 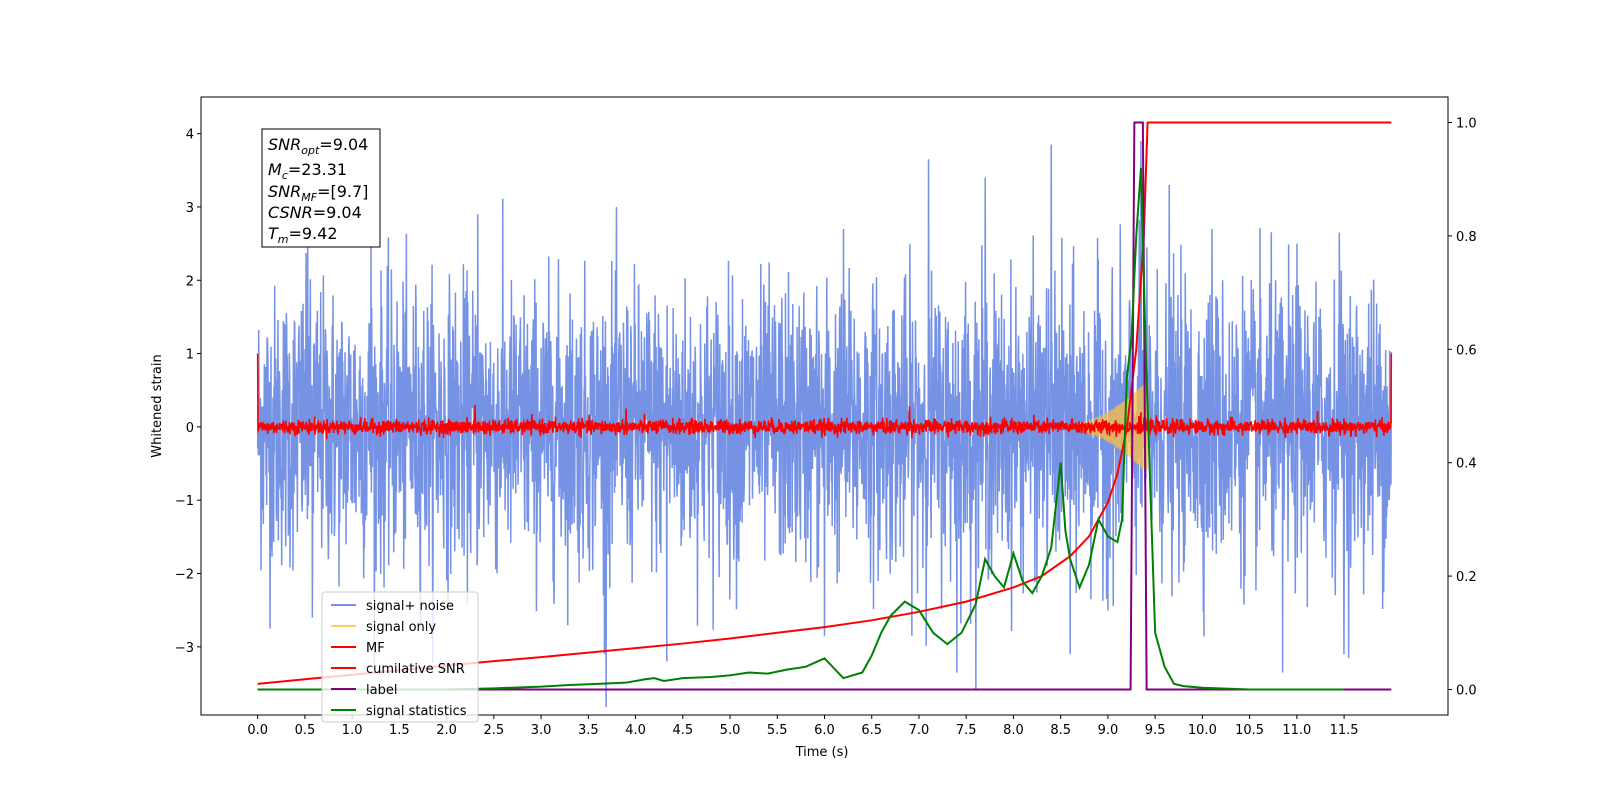 What do you see at coordinates (305, 730) in the screenshot?
I see `x-tick-label: 0.5` at bounding box center [305, 730].